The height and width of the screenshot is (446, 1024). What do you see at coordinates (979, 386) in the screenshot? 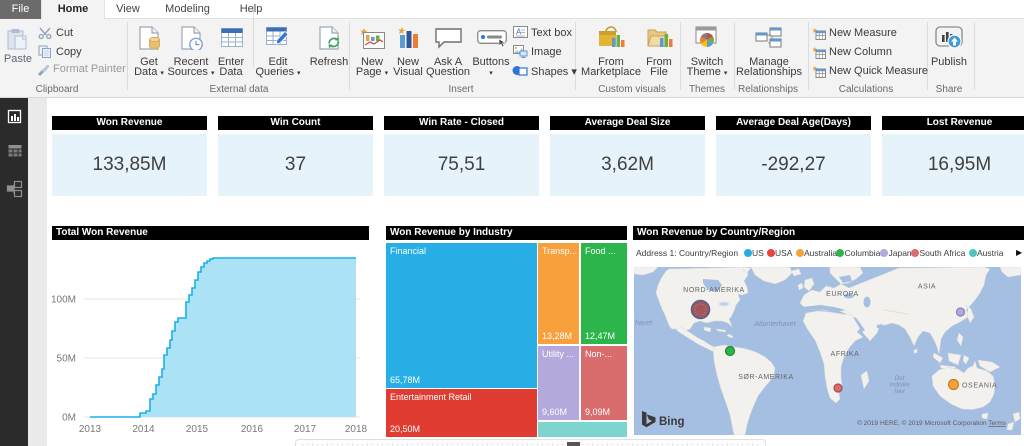
I see `svg-text: OSEANIA` at bounding box center [979, 386].